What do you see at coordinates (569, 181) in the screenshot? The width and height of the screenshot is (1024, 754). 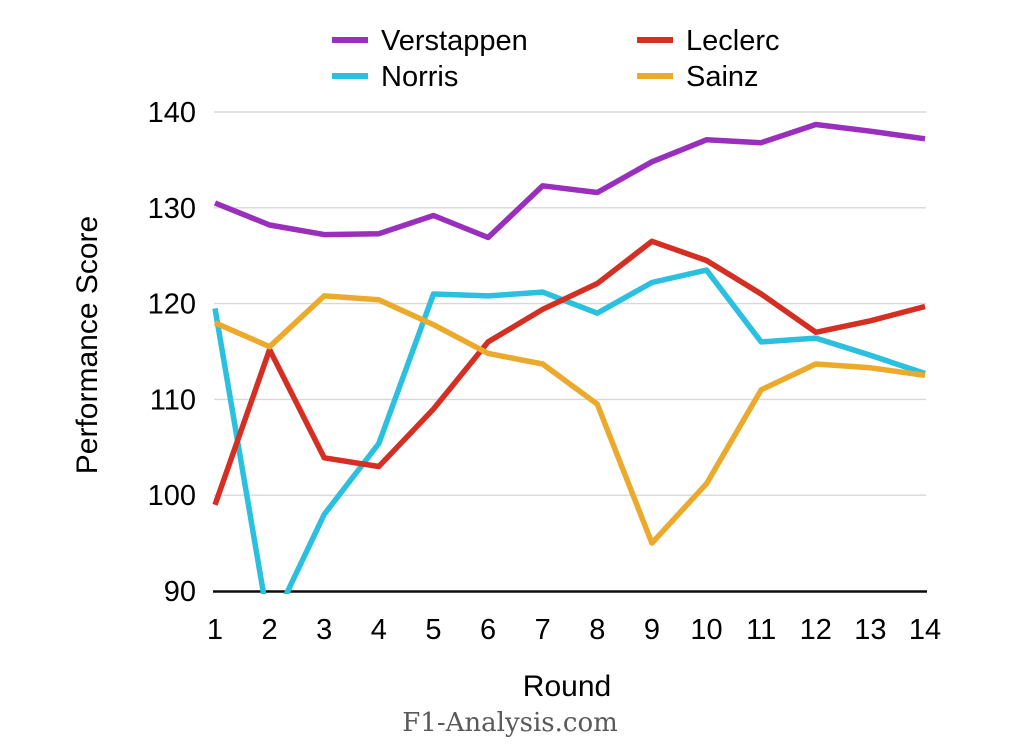 I see `series-line-verstappen` at bounding box center [569, 181].